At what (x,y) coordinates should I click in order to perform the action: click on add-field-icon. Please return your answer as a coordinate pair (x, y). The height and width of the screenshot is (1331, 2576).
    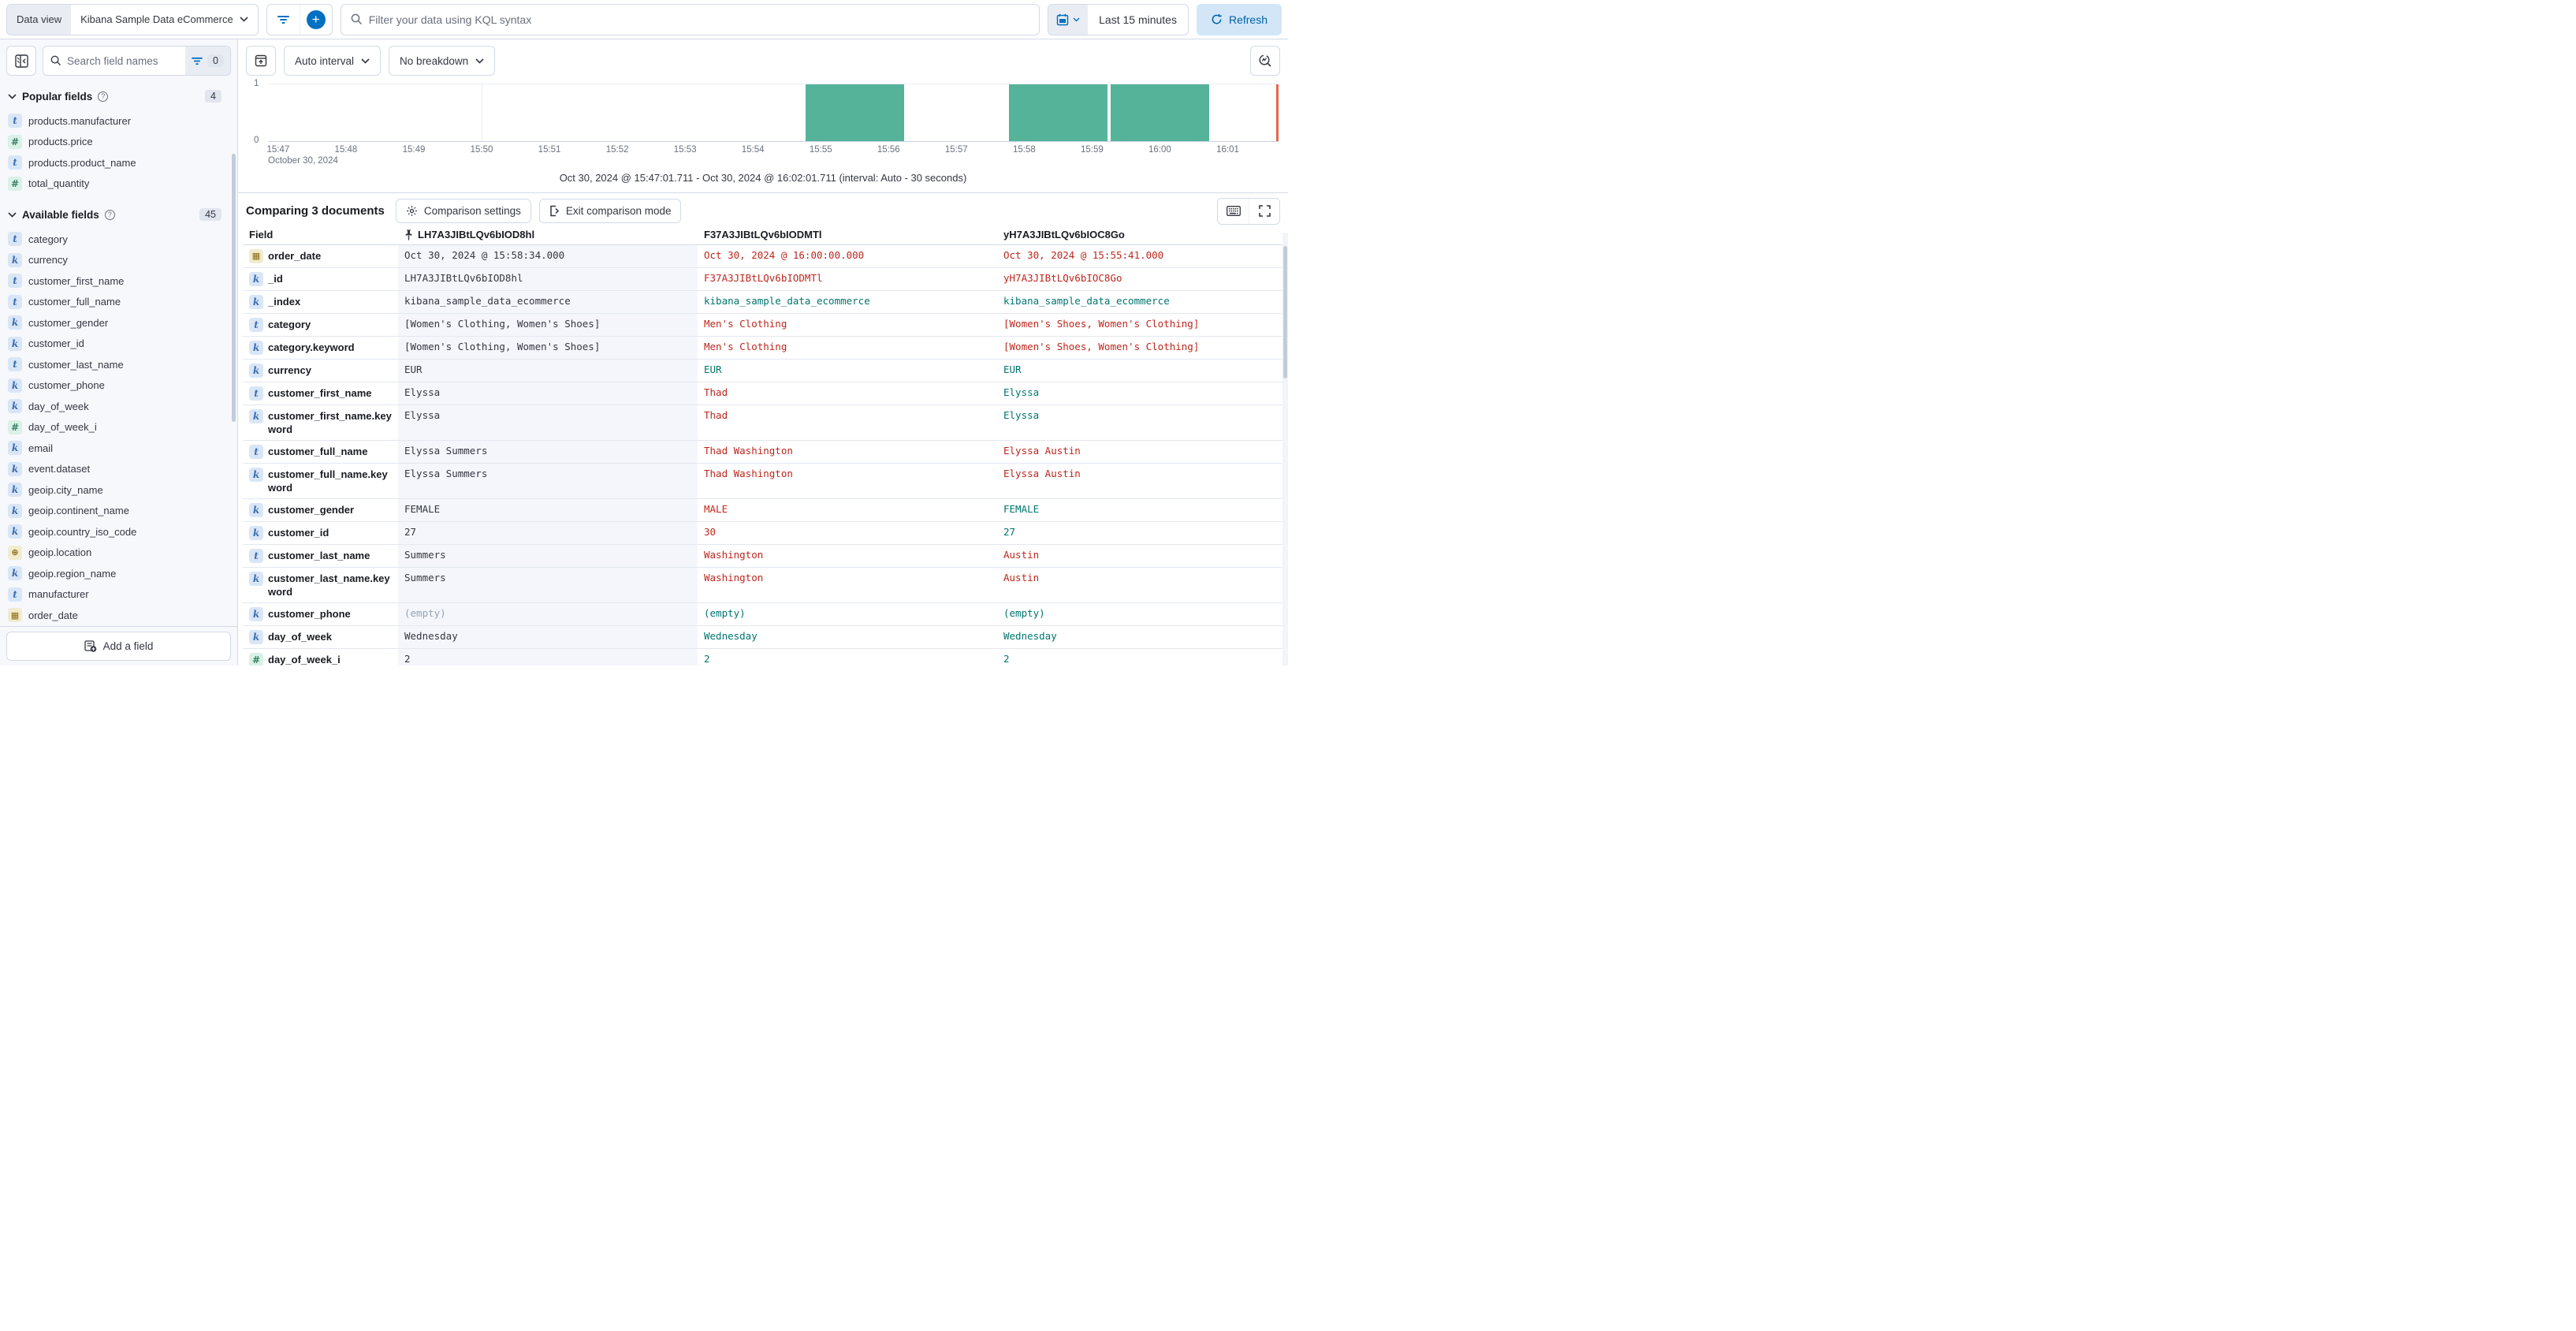
    Looking at the image, I should click on (90, 646).